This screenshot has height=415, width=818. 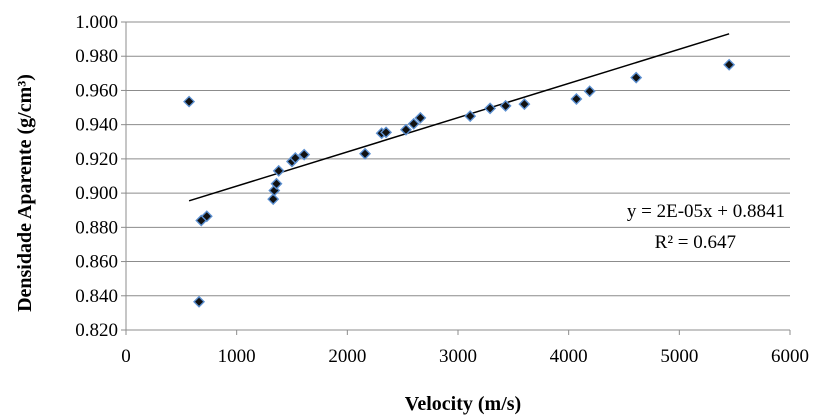 I want to click on y-tick-label: 0.920, so click(x=96, y=159).